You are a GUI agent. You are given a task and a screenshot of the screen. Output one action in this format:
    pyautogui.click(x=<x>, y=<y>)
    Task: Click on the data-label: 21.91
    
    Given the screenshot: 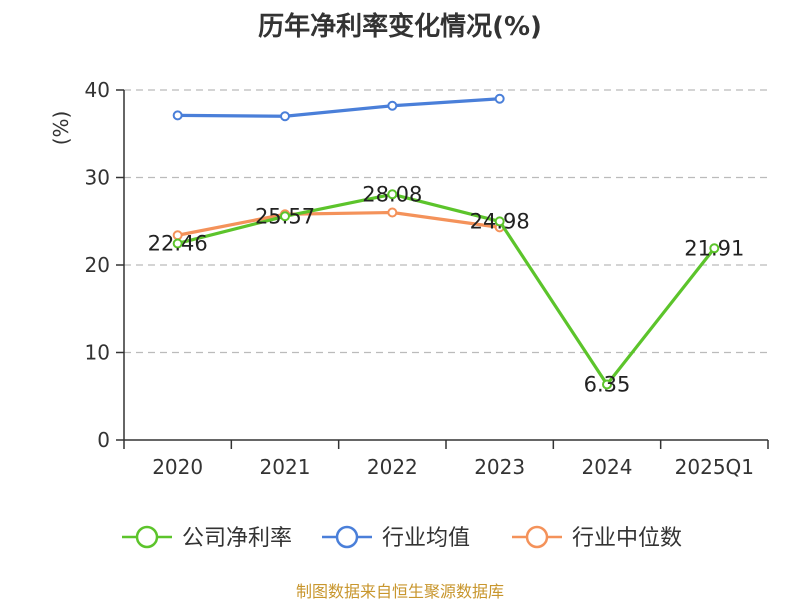 What is the action you would take?
    pyautogui.click(x=714, y=248)
    